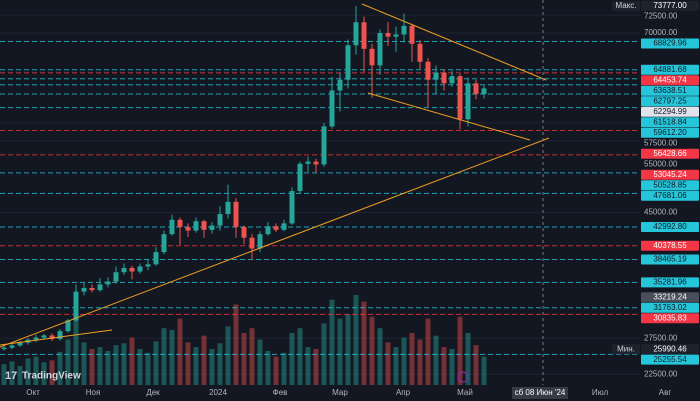 Image resolution: width=700 pixels, height=401 pixels. I want to click on price-label: 25255.54, so click(670, 359).